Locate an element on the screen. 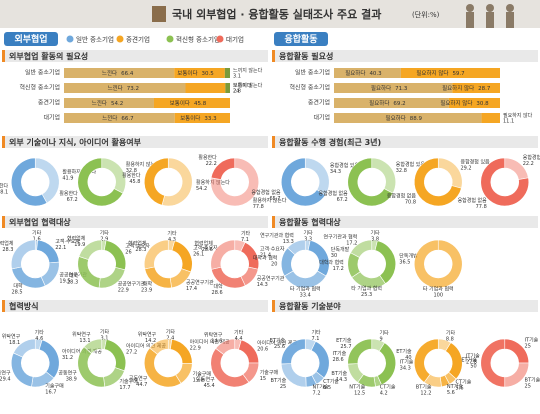 The width and height of the screenshot is (540, 414). legend-label: 혁신형 중소기업 is located at coordinates (198, 39).